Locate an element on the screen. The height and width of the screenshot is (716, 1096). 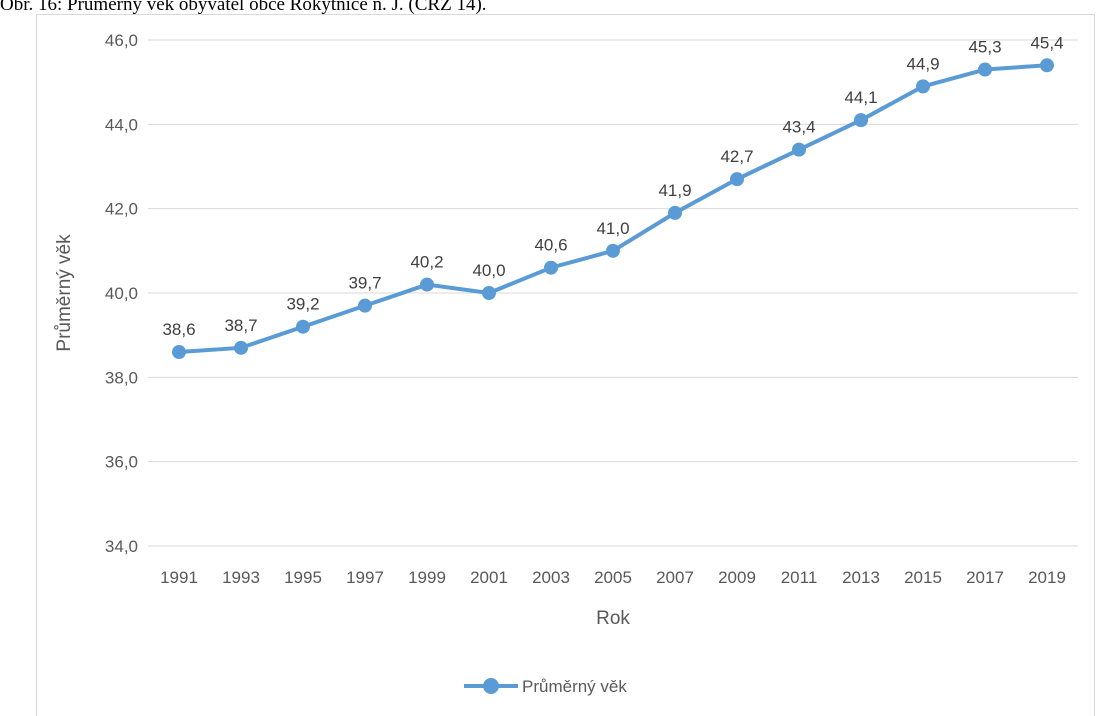
data-label: 41,0 is located at coordinates (612, 228).